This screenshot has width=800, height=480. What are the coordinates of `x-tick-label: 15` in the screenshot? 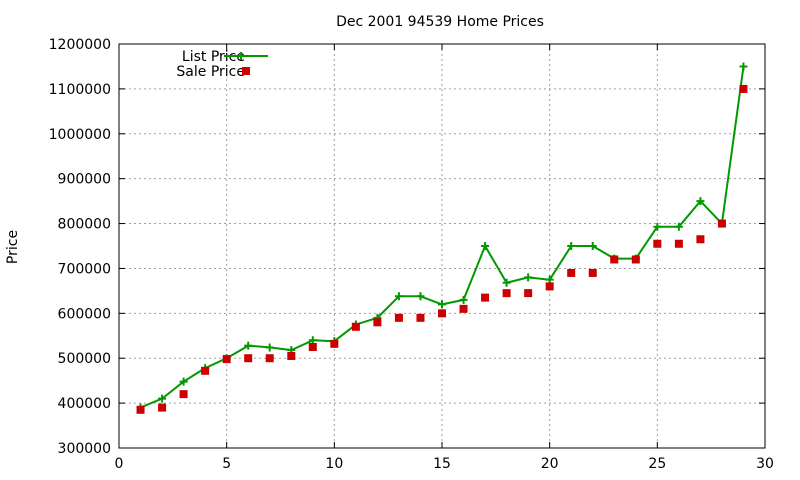 It's located at (442, 464).